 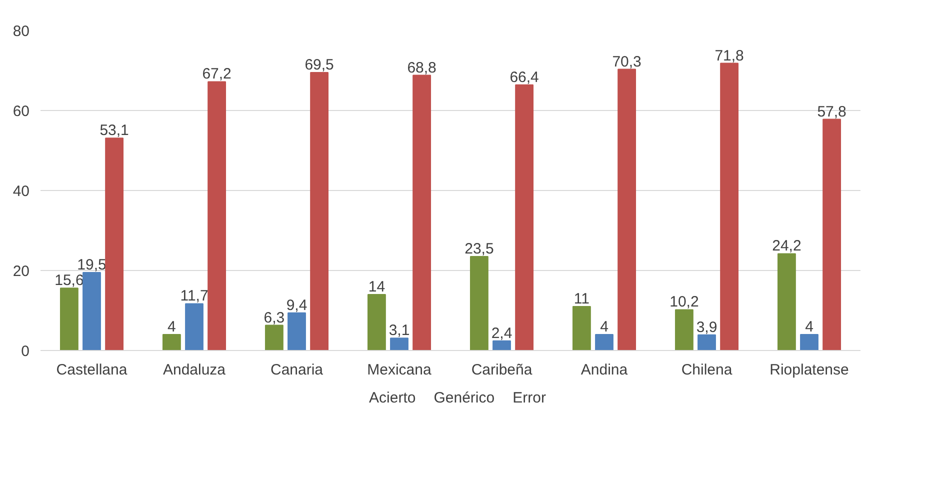 I want to click on x-tick-label: Mexicana, so click(x=399, y=370).